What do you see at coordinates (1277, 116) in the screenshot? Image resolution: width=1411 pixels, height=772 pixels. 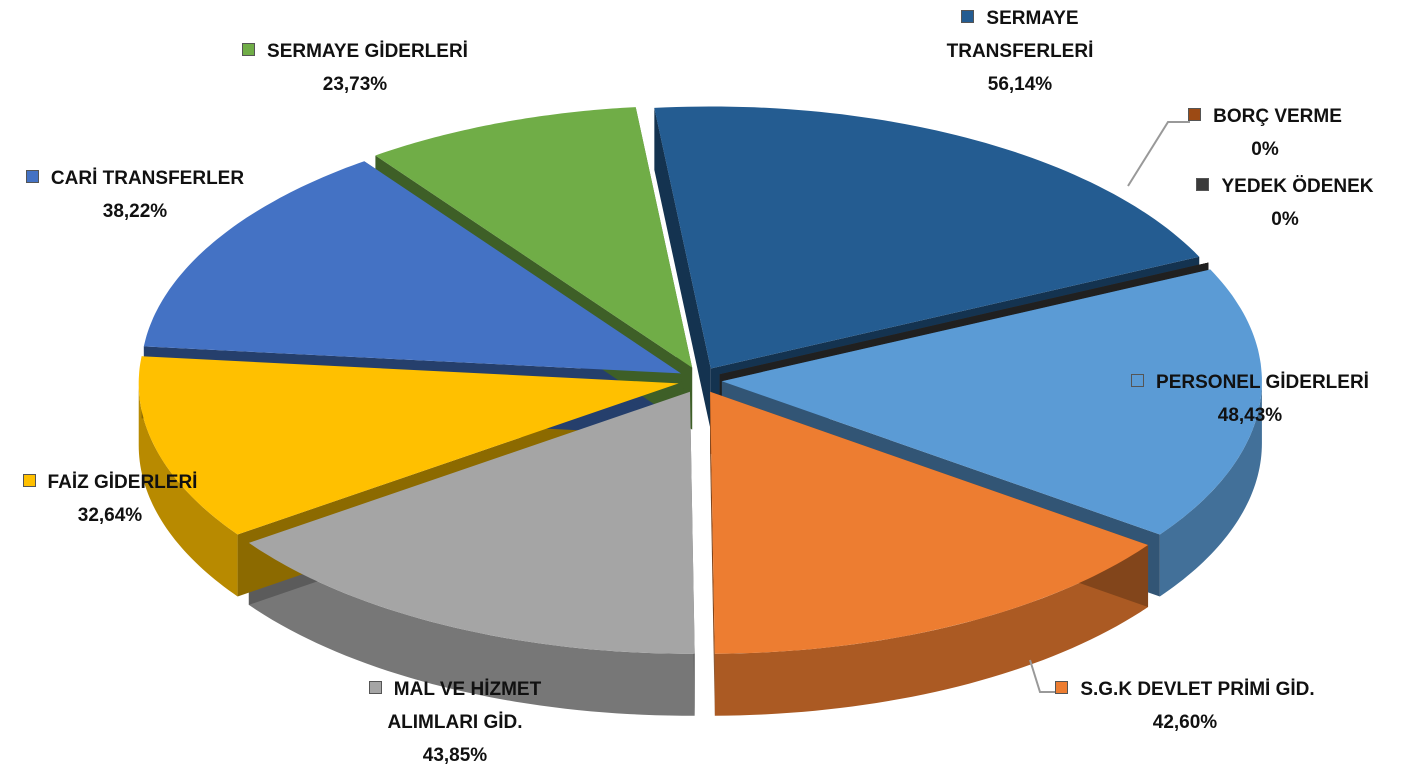 I see `category-label: BORÇ VERME` at bounding box center [1277, 116].